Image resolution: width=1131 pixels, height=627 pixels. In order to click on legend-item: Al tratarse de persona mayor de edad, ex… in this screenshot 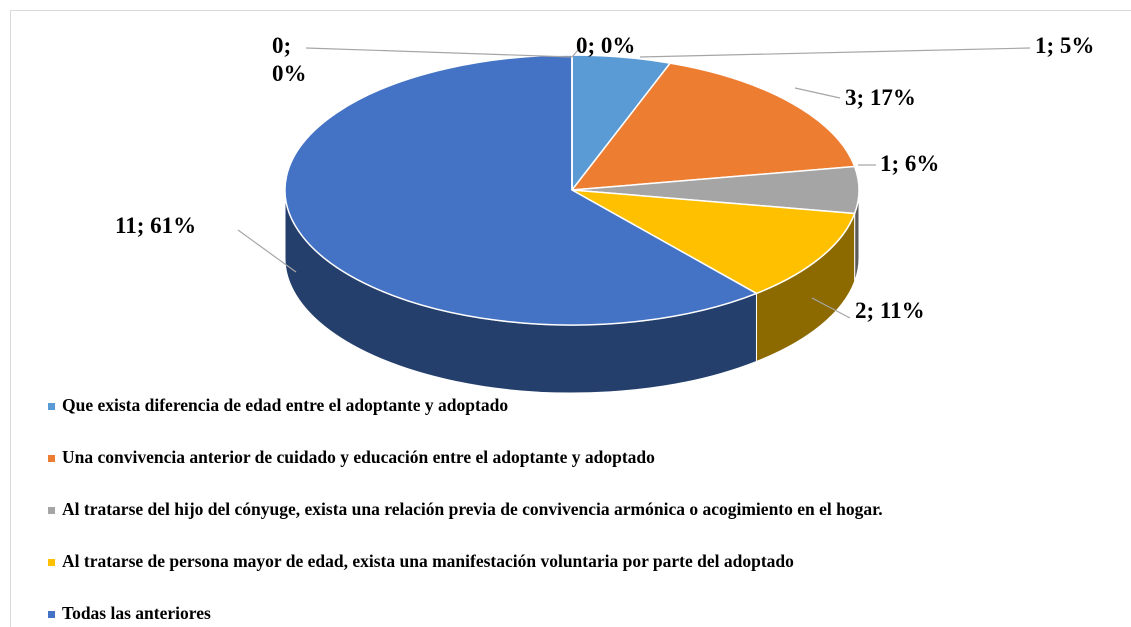, I will do `click(585, 578)`.